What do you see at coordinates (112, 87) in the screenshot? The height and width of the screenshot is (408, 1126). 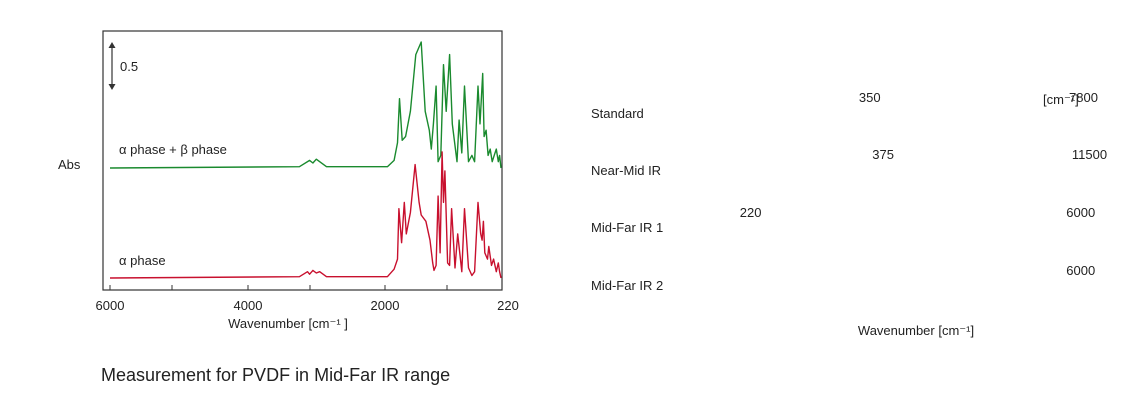 I see `scale-bar-arrow-down` at bounding box center [112, 87].